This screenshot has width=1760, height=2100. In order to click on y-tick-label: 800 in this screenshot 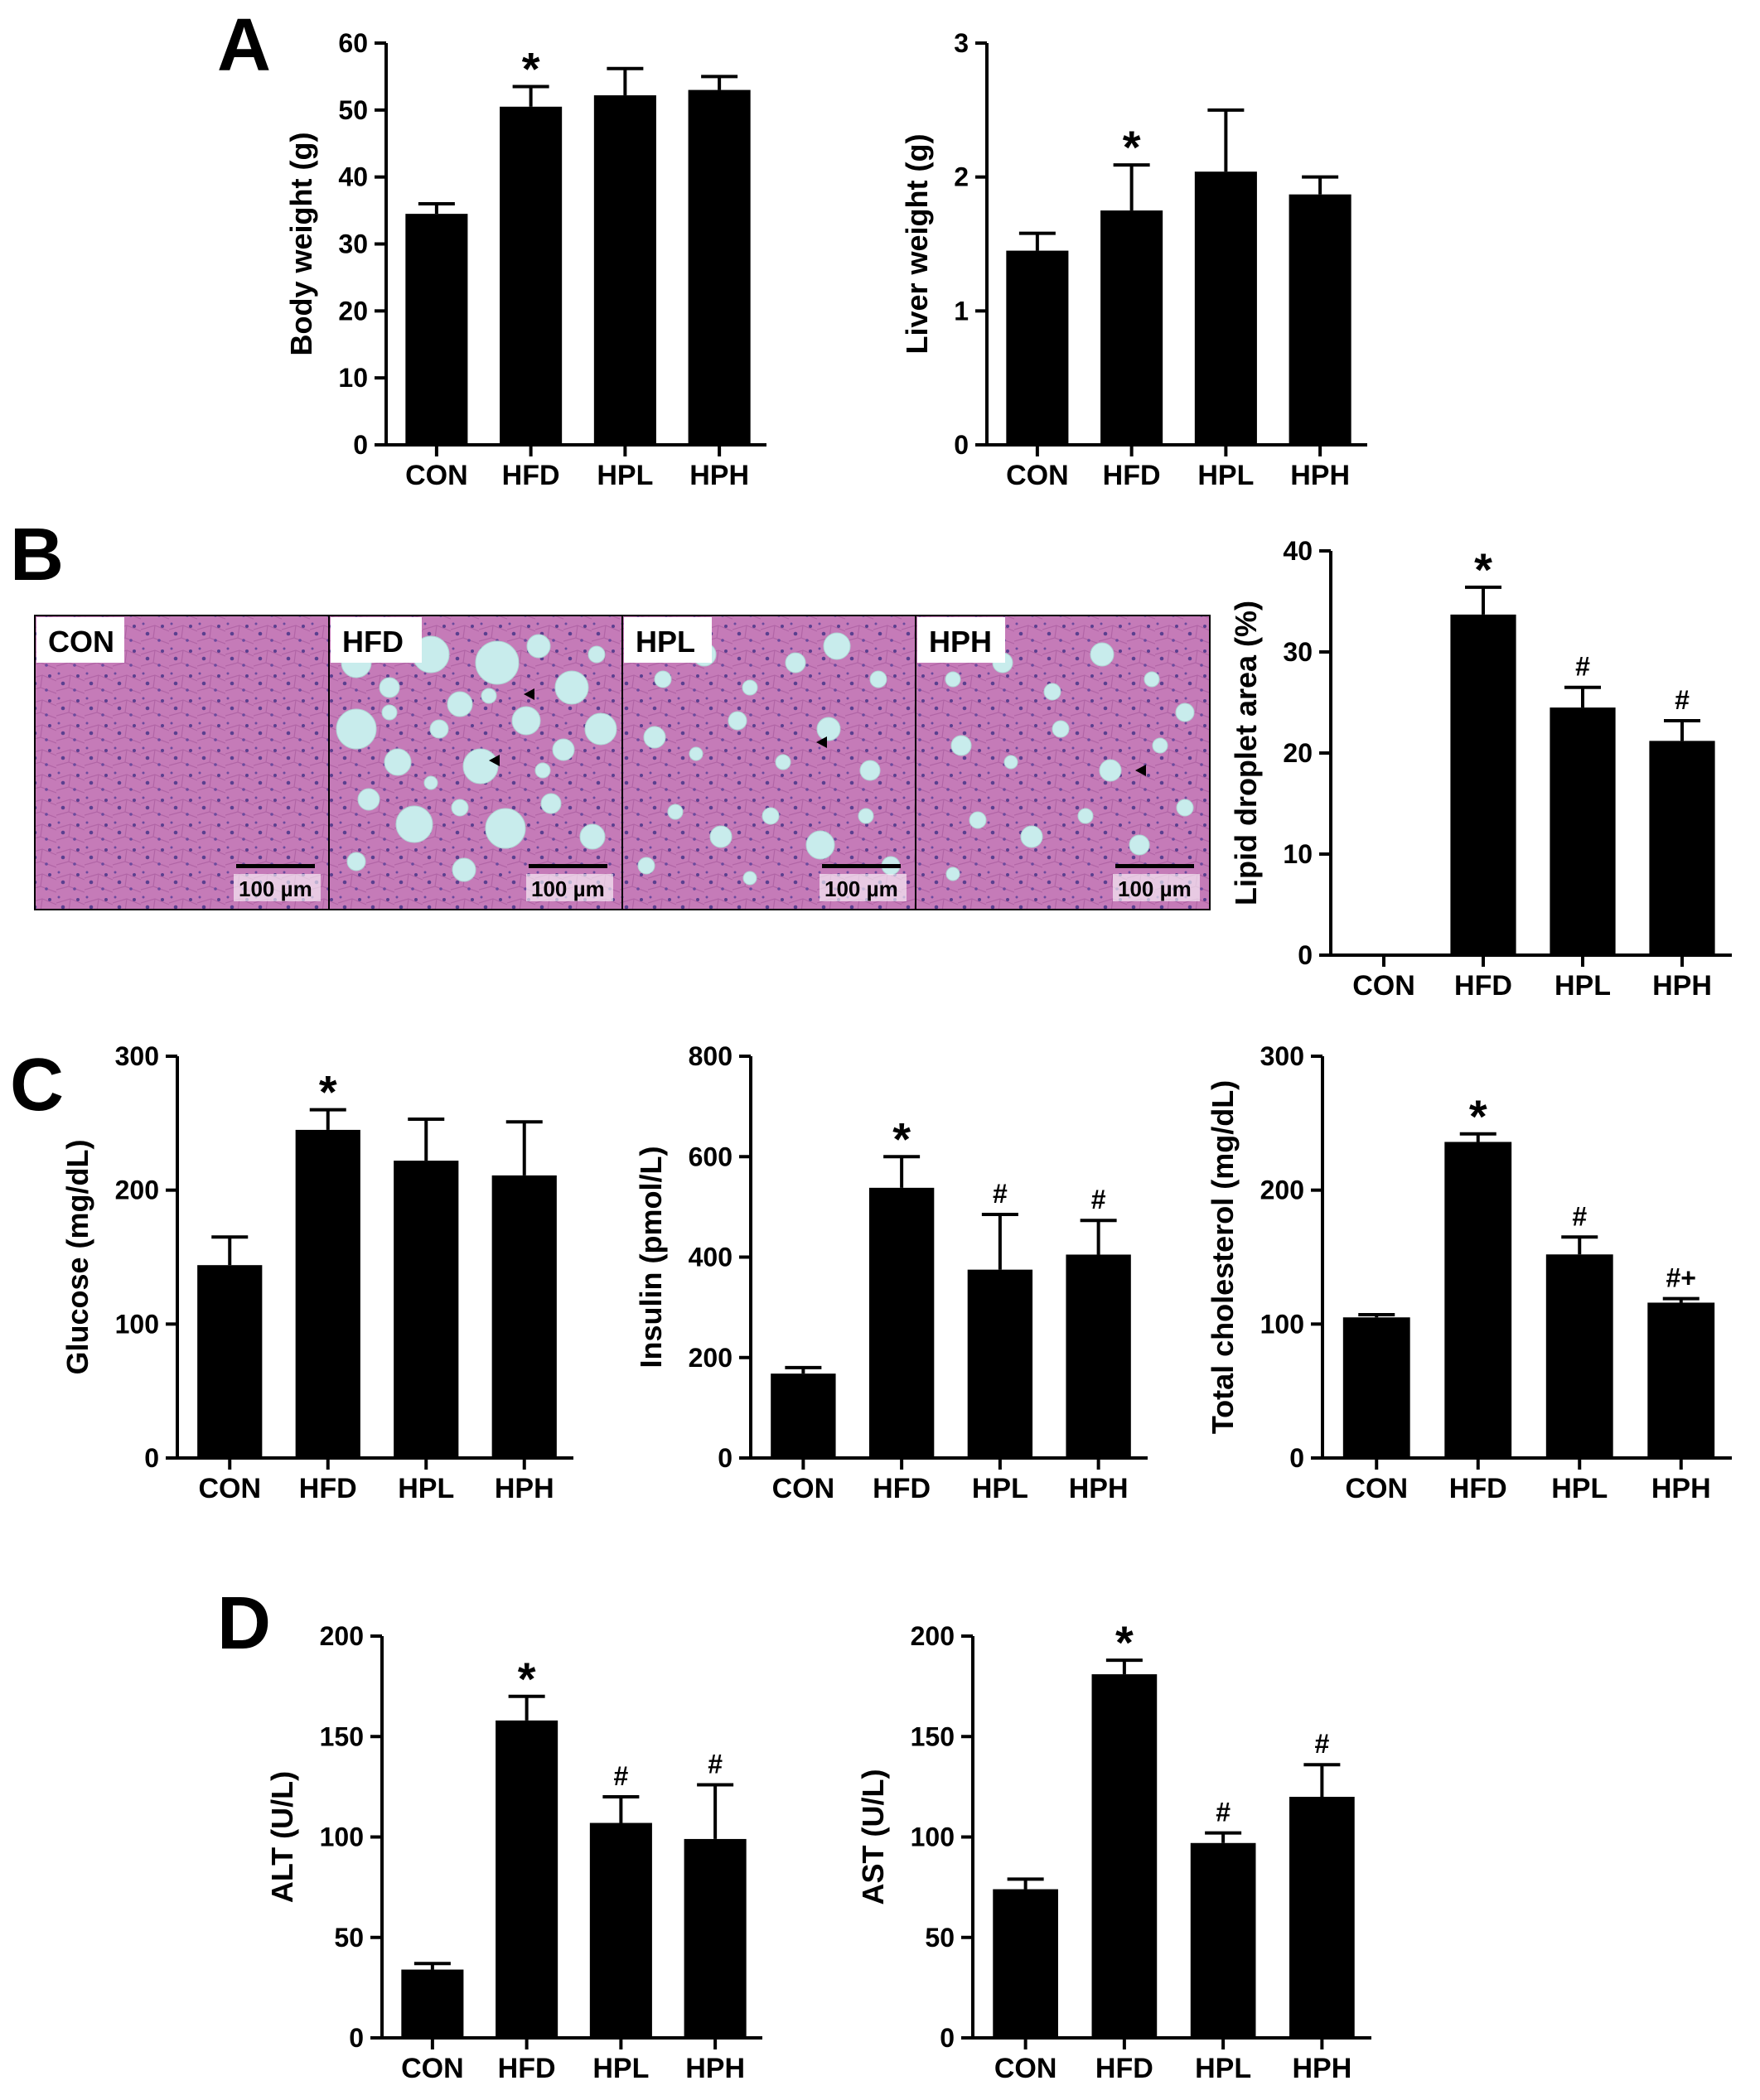, I will do `click(711, 1056)`.